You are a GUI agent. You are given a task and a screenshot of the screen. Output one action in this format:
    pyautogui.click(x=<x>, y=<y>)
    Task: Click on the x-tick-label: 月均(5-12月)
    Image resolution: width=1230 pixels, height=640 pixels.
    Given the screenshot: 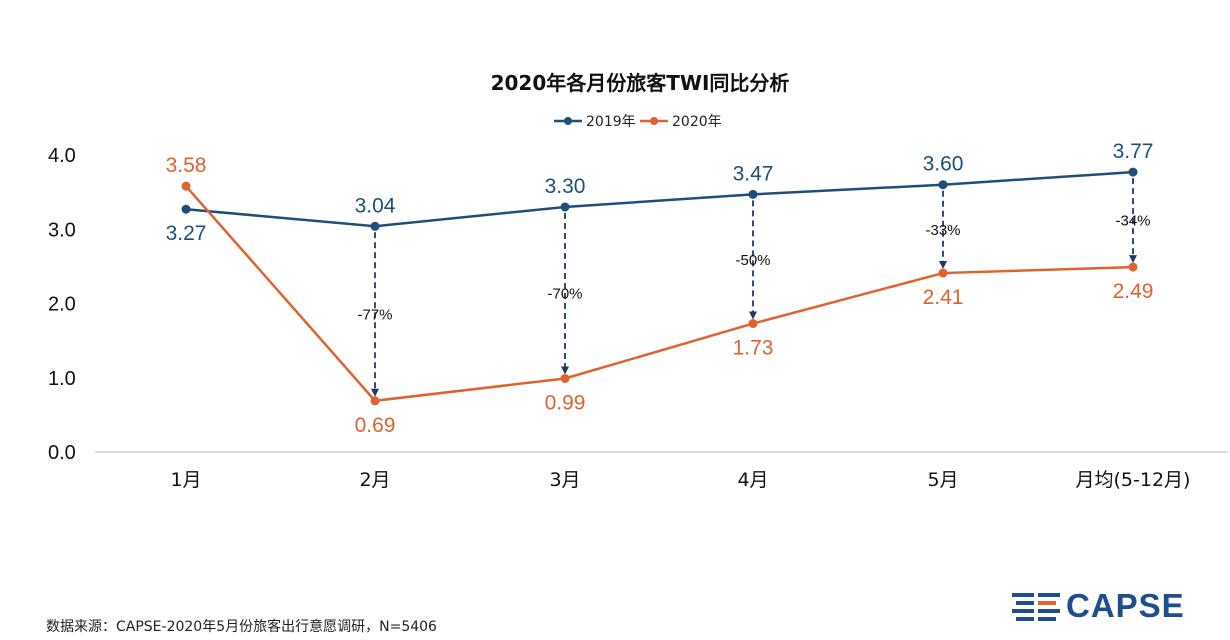 What is the action you would take?
    pyautogui.click(x=1133, y=480)
    